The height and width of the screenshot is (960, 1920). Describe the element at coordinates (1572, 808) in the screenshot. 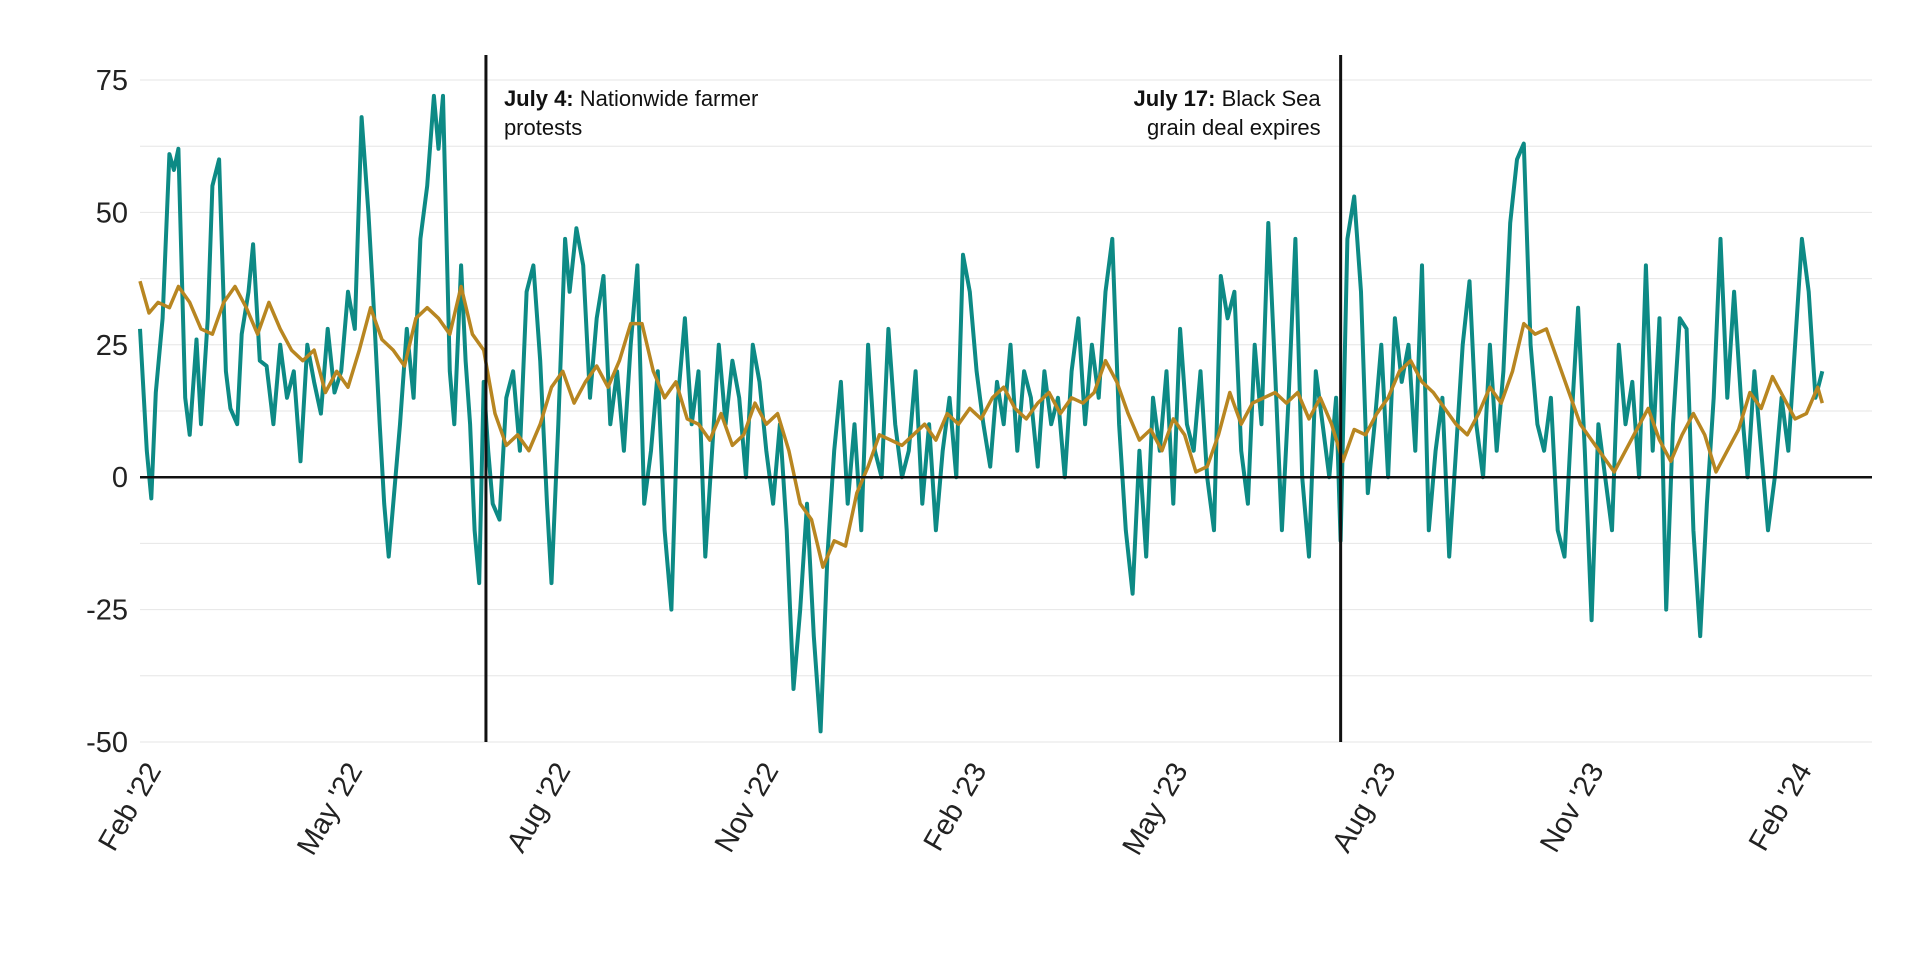

I see `x-tick-label: Nov '23` at that location.